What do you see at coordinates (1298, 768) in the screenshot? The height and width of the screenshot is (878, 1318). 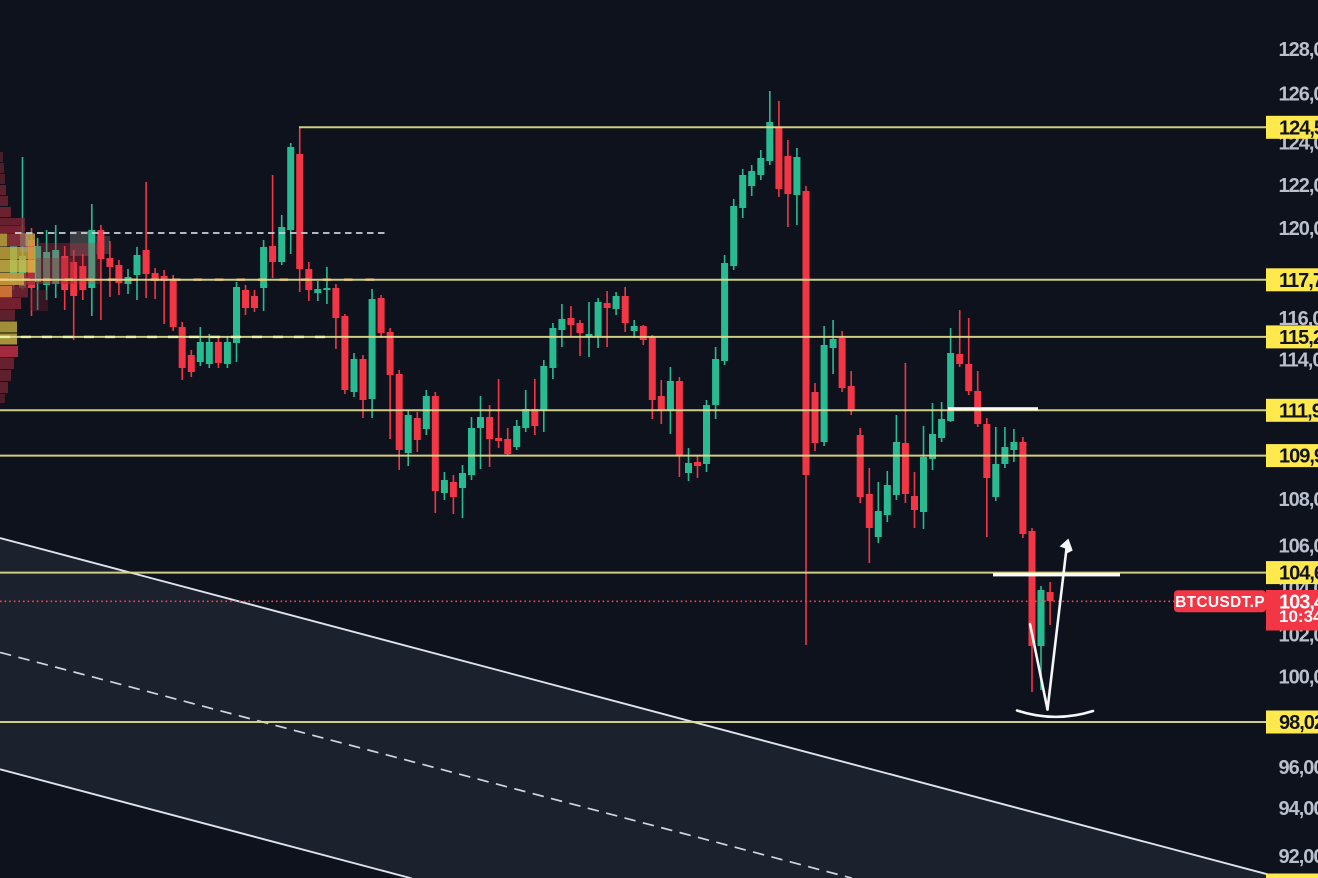 I see `svg-text: 96,000` at bounding box center [1298, 768].